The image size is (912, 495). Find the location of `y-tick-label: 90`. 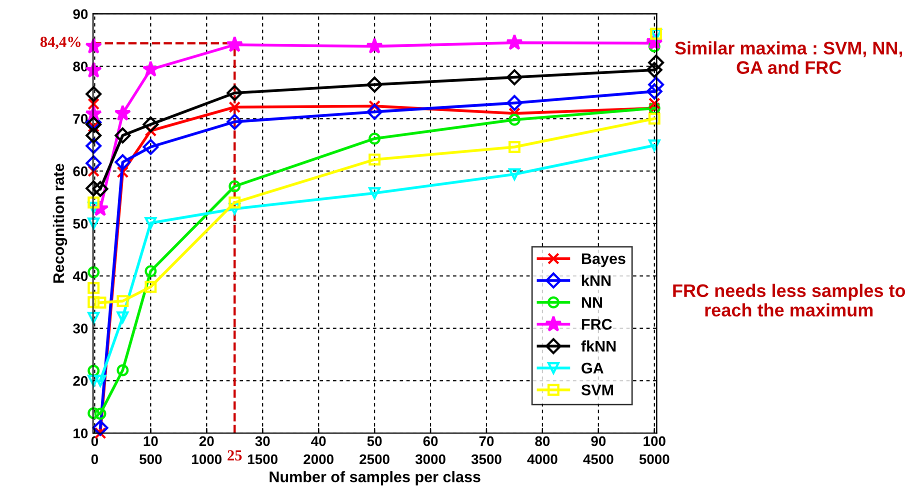

y-tick-label: 90 is located at coordinates (80, 14).